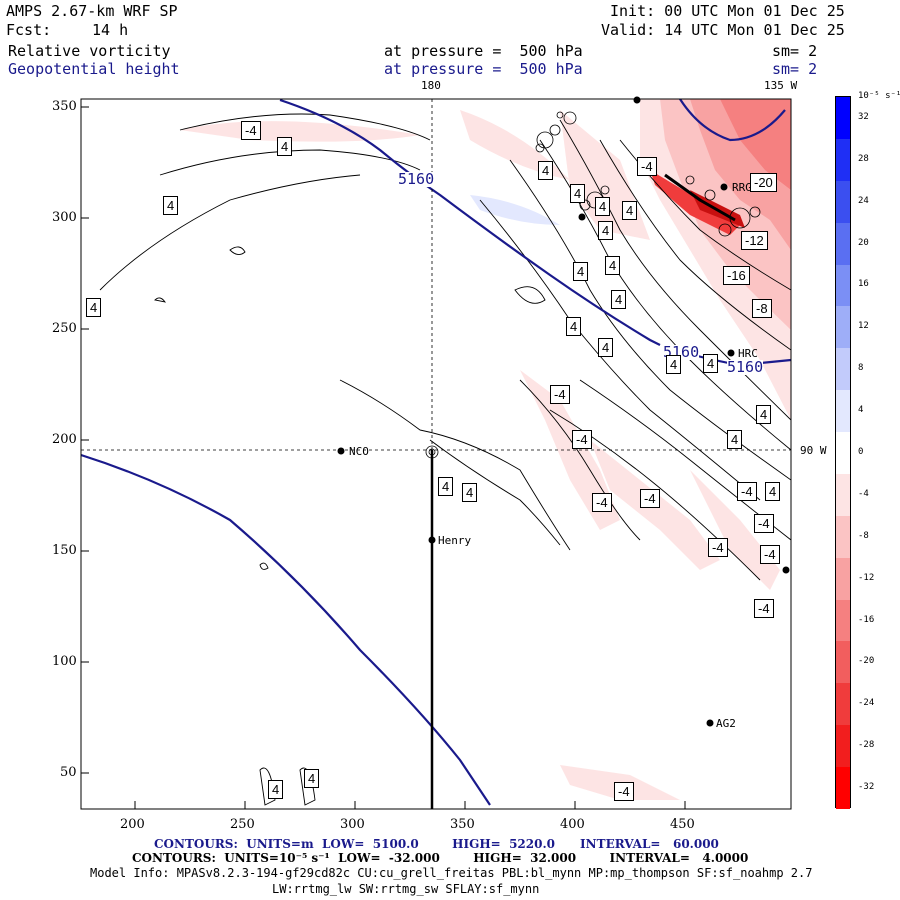  I want to click on y-tick-100: 100, so click(64, 661).